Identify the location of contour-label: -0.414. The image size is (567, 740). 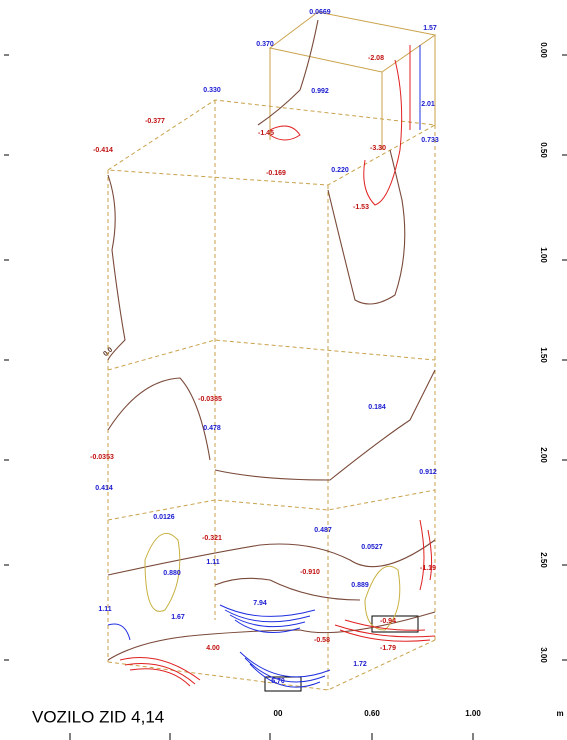
(103, 150).